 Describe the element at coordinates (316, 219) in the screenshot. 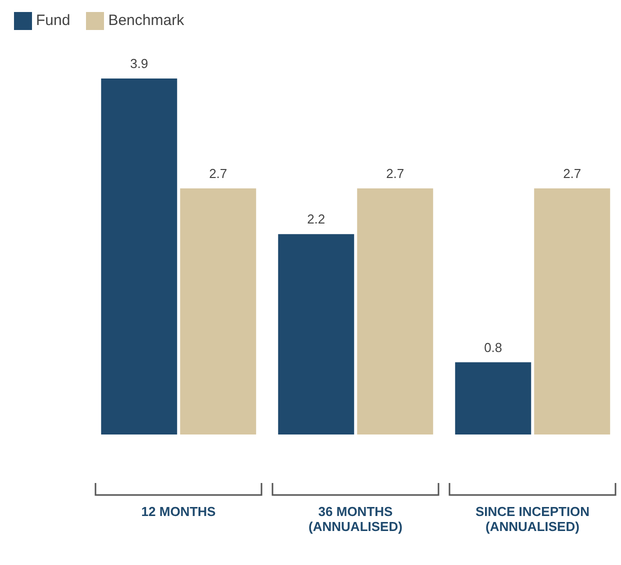

I see `data-label: 2.2` at that location.